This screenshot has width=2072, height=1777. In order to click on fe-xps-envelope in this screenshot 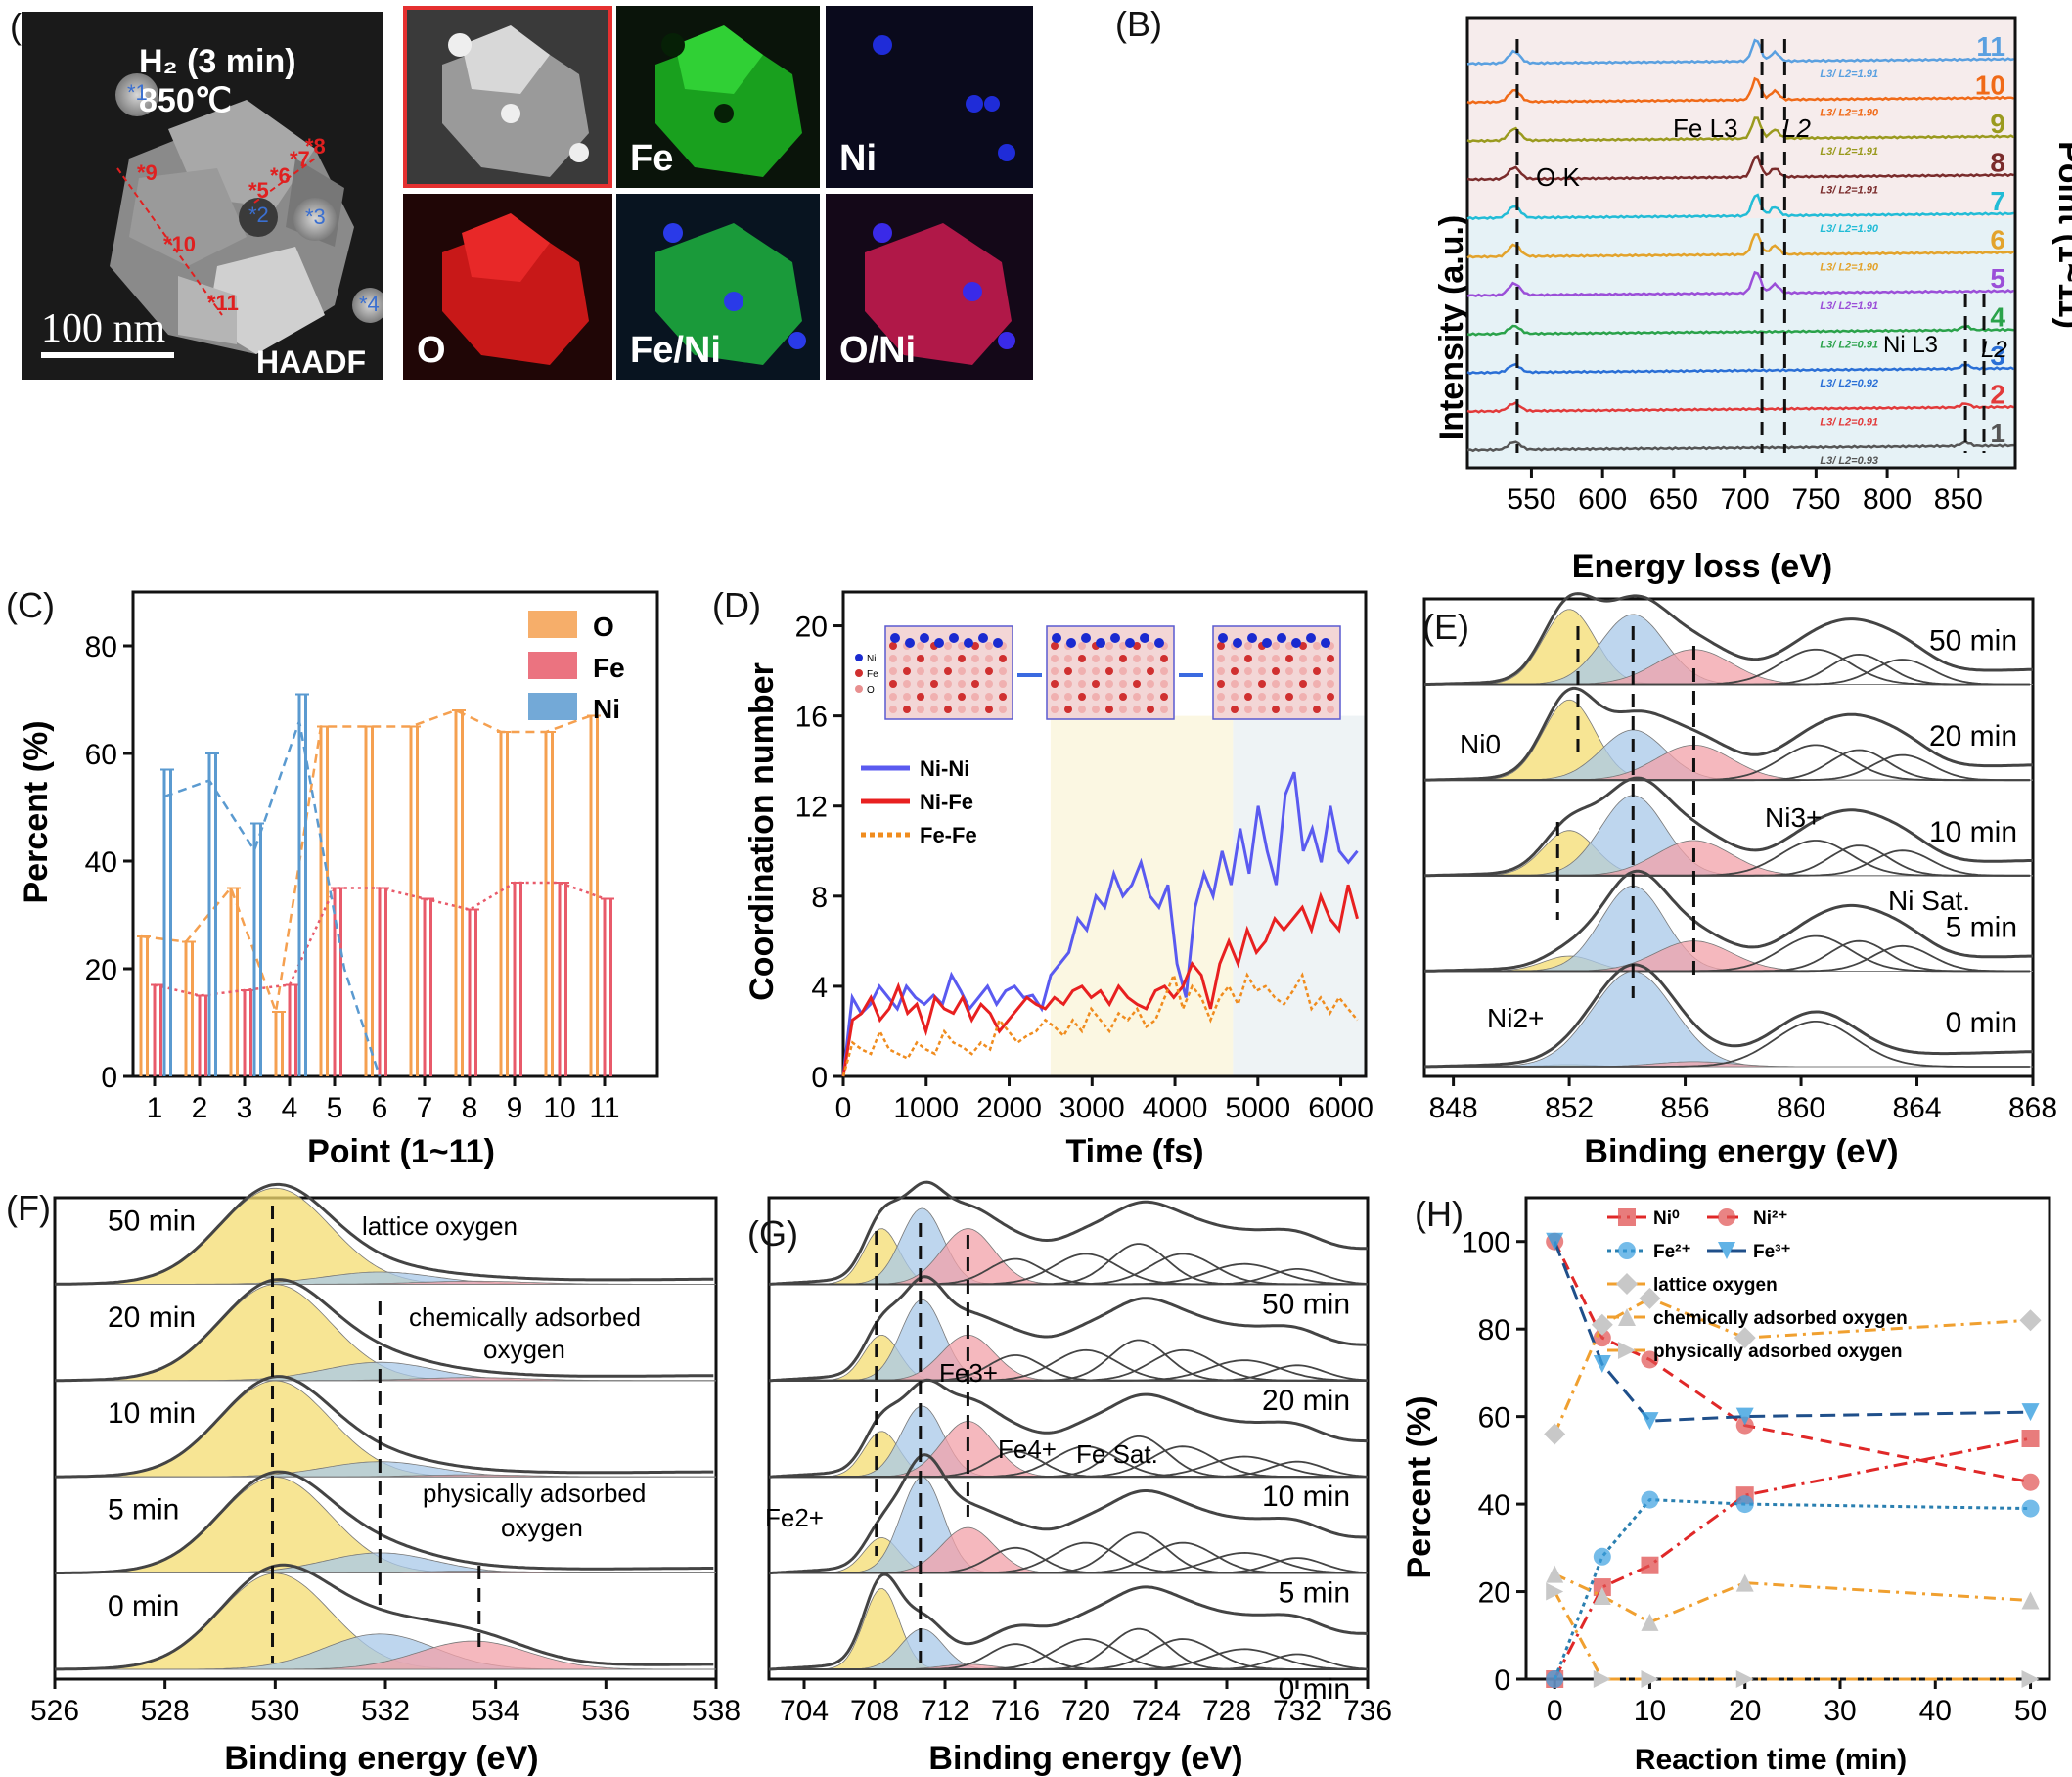, I will do `click(1068, 1621)`.